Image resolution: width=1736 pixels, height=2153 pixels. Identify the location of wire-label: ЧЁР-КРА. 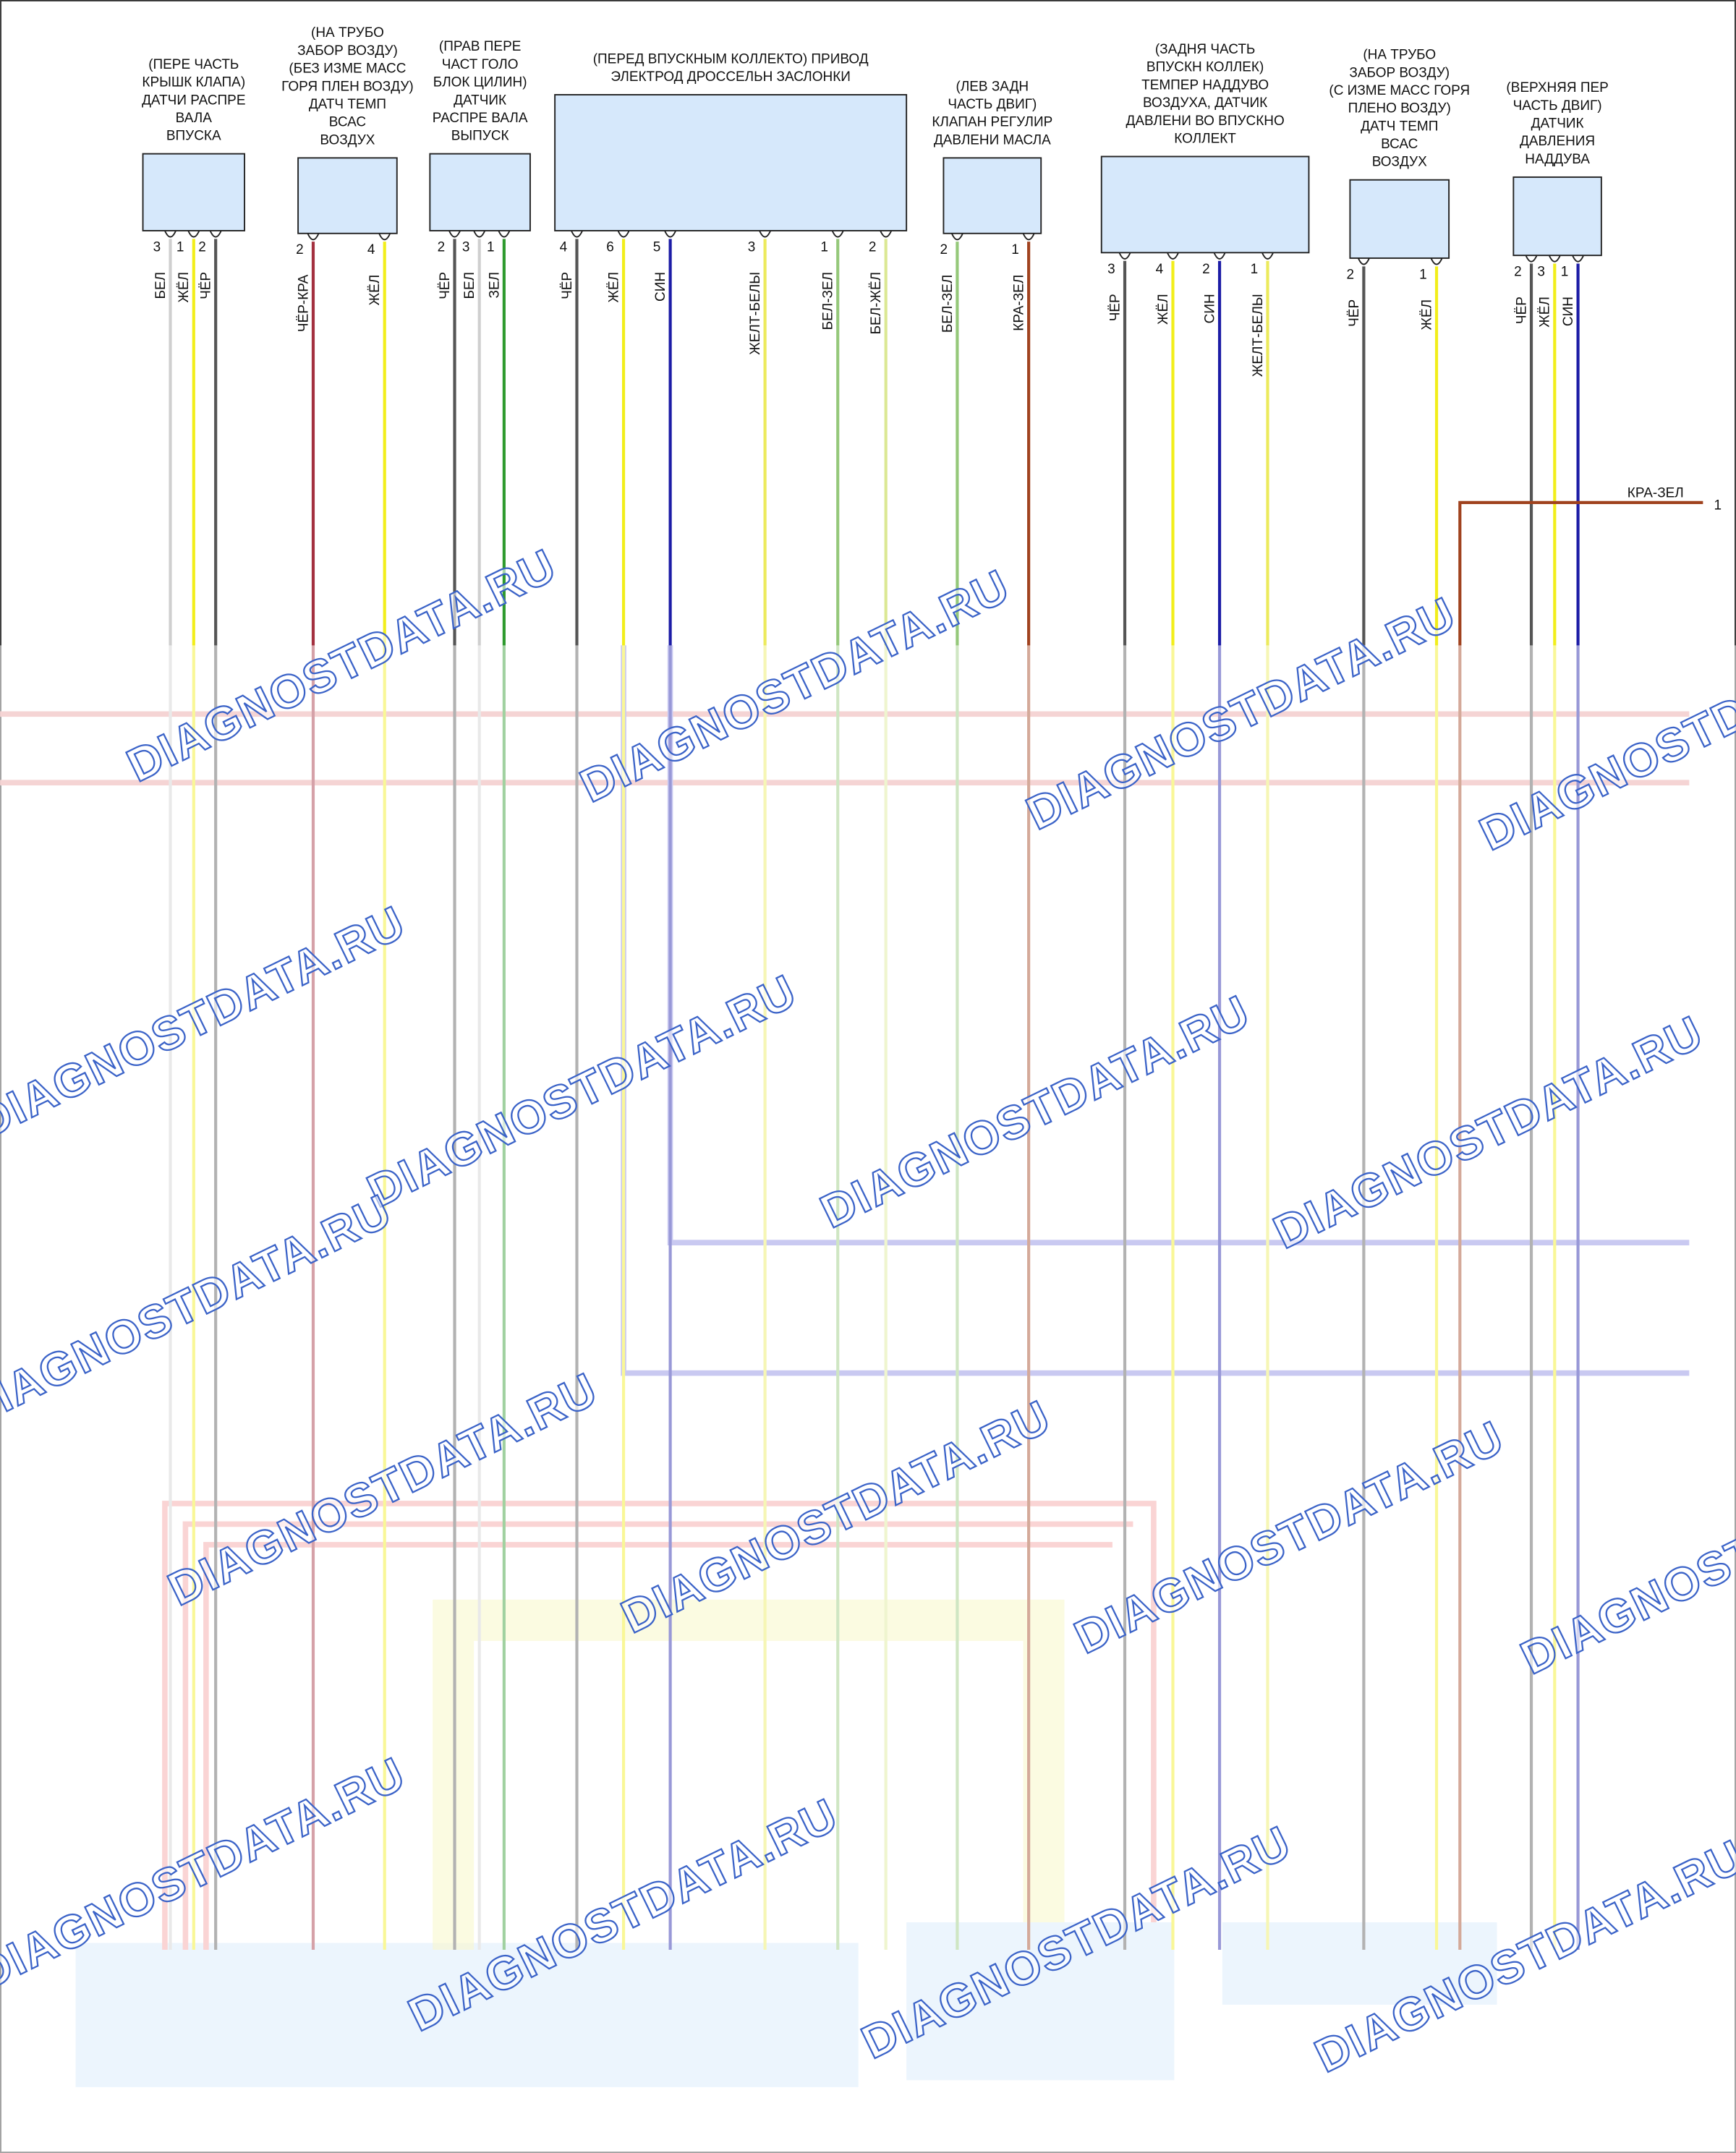
(304, 303).